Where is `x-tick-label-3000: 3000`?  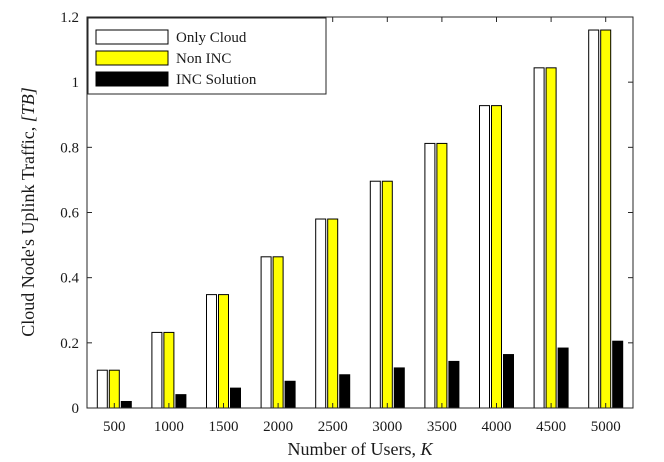
x-tick-label-3000: 3000 is located at coordinates (387, 427).